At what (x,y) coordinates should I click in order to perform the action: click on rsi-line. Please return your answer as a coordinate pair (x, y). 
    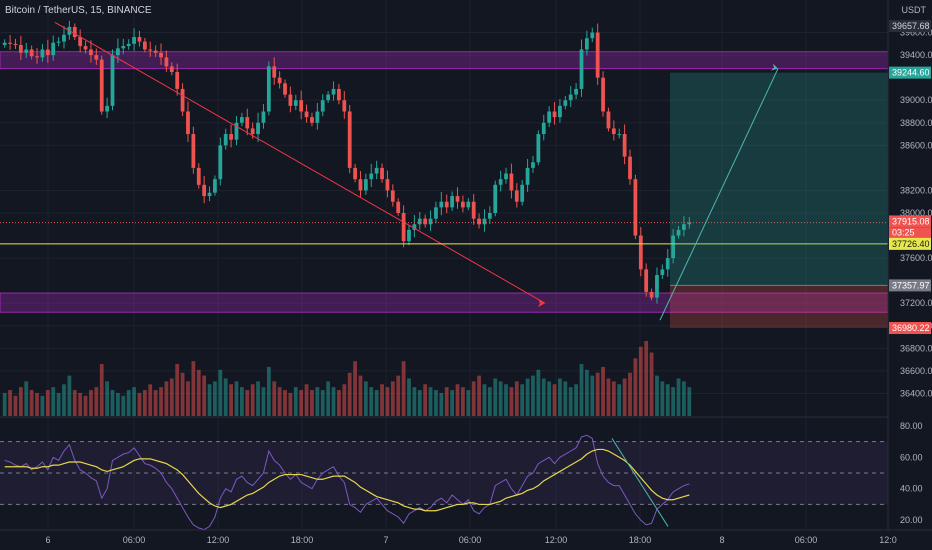
    Looking at the image, I should click on (347, 482).